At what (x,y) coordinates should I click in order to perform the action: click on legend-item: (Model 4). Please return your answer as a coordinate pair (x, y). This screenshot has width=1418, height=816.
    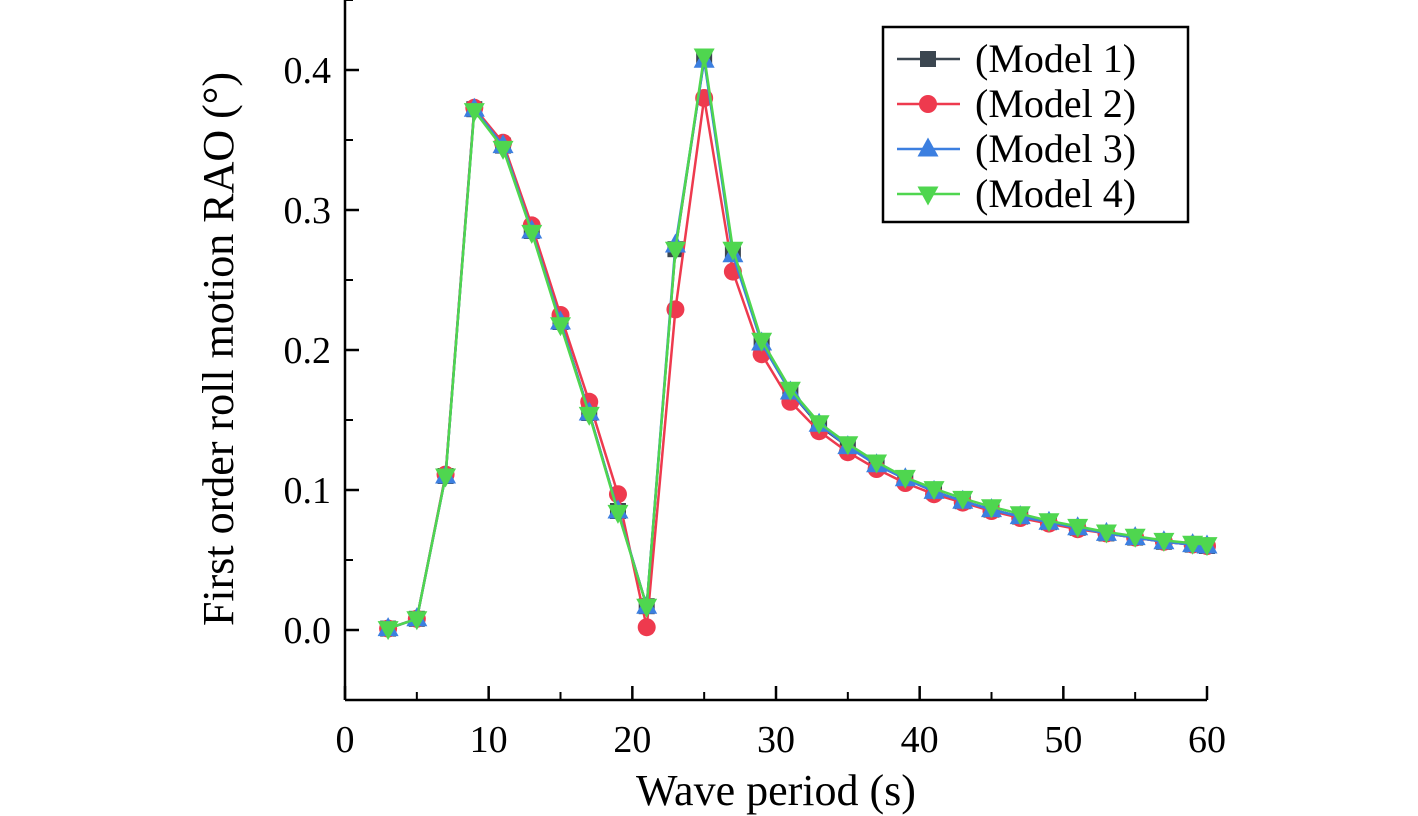
    Looking at the image, I should click on (1016, 193).